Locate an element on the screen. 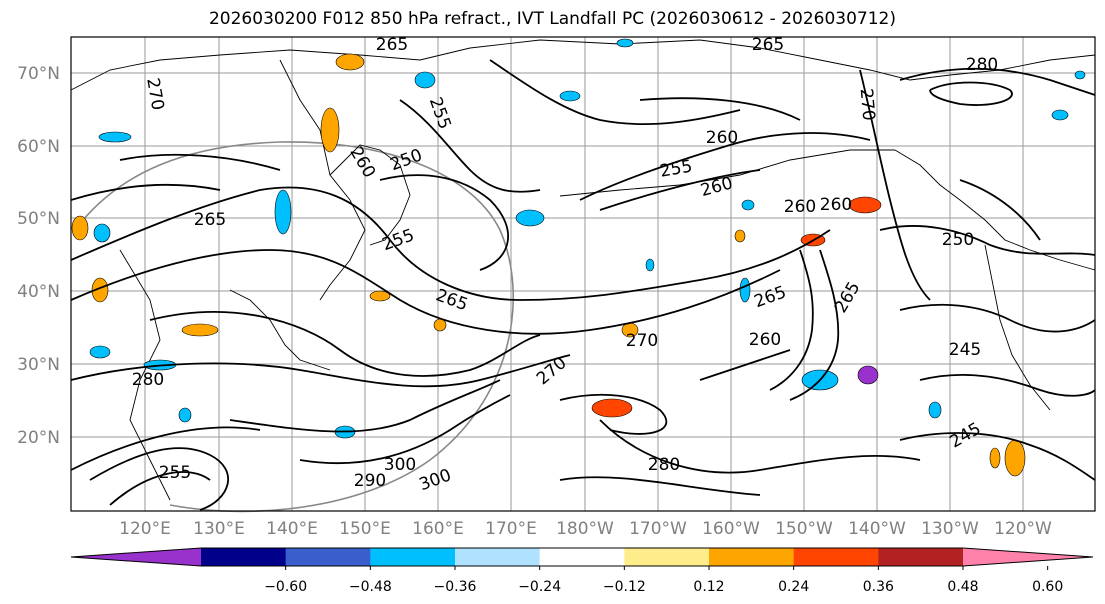 The height and width of the screenshot is (604, 1105). lon-label: 120°W is located at coordinates (1023, 529).